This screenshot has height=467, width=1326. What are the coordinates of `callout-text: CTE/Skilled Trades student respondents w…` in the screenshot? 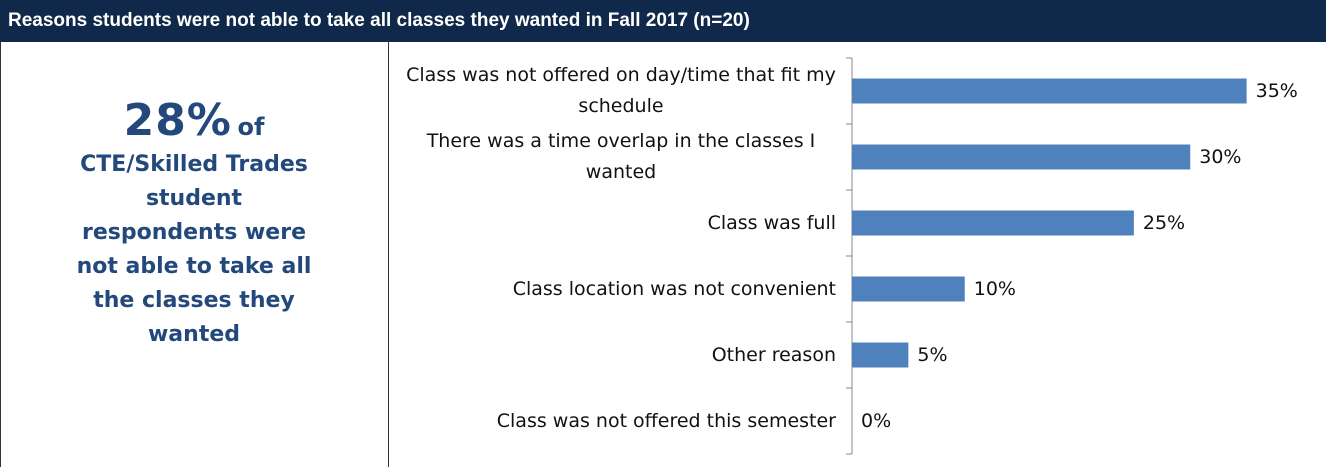 It's located at (194, 249).